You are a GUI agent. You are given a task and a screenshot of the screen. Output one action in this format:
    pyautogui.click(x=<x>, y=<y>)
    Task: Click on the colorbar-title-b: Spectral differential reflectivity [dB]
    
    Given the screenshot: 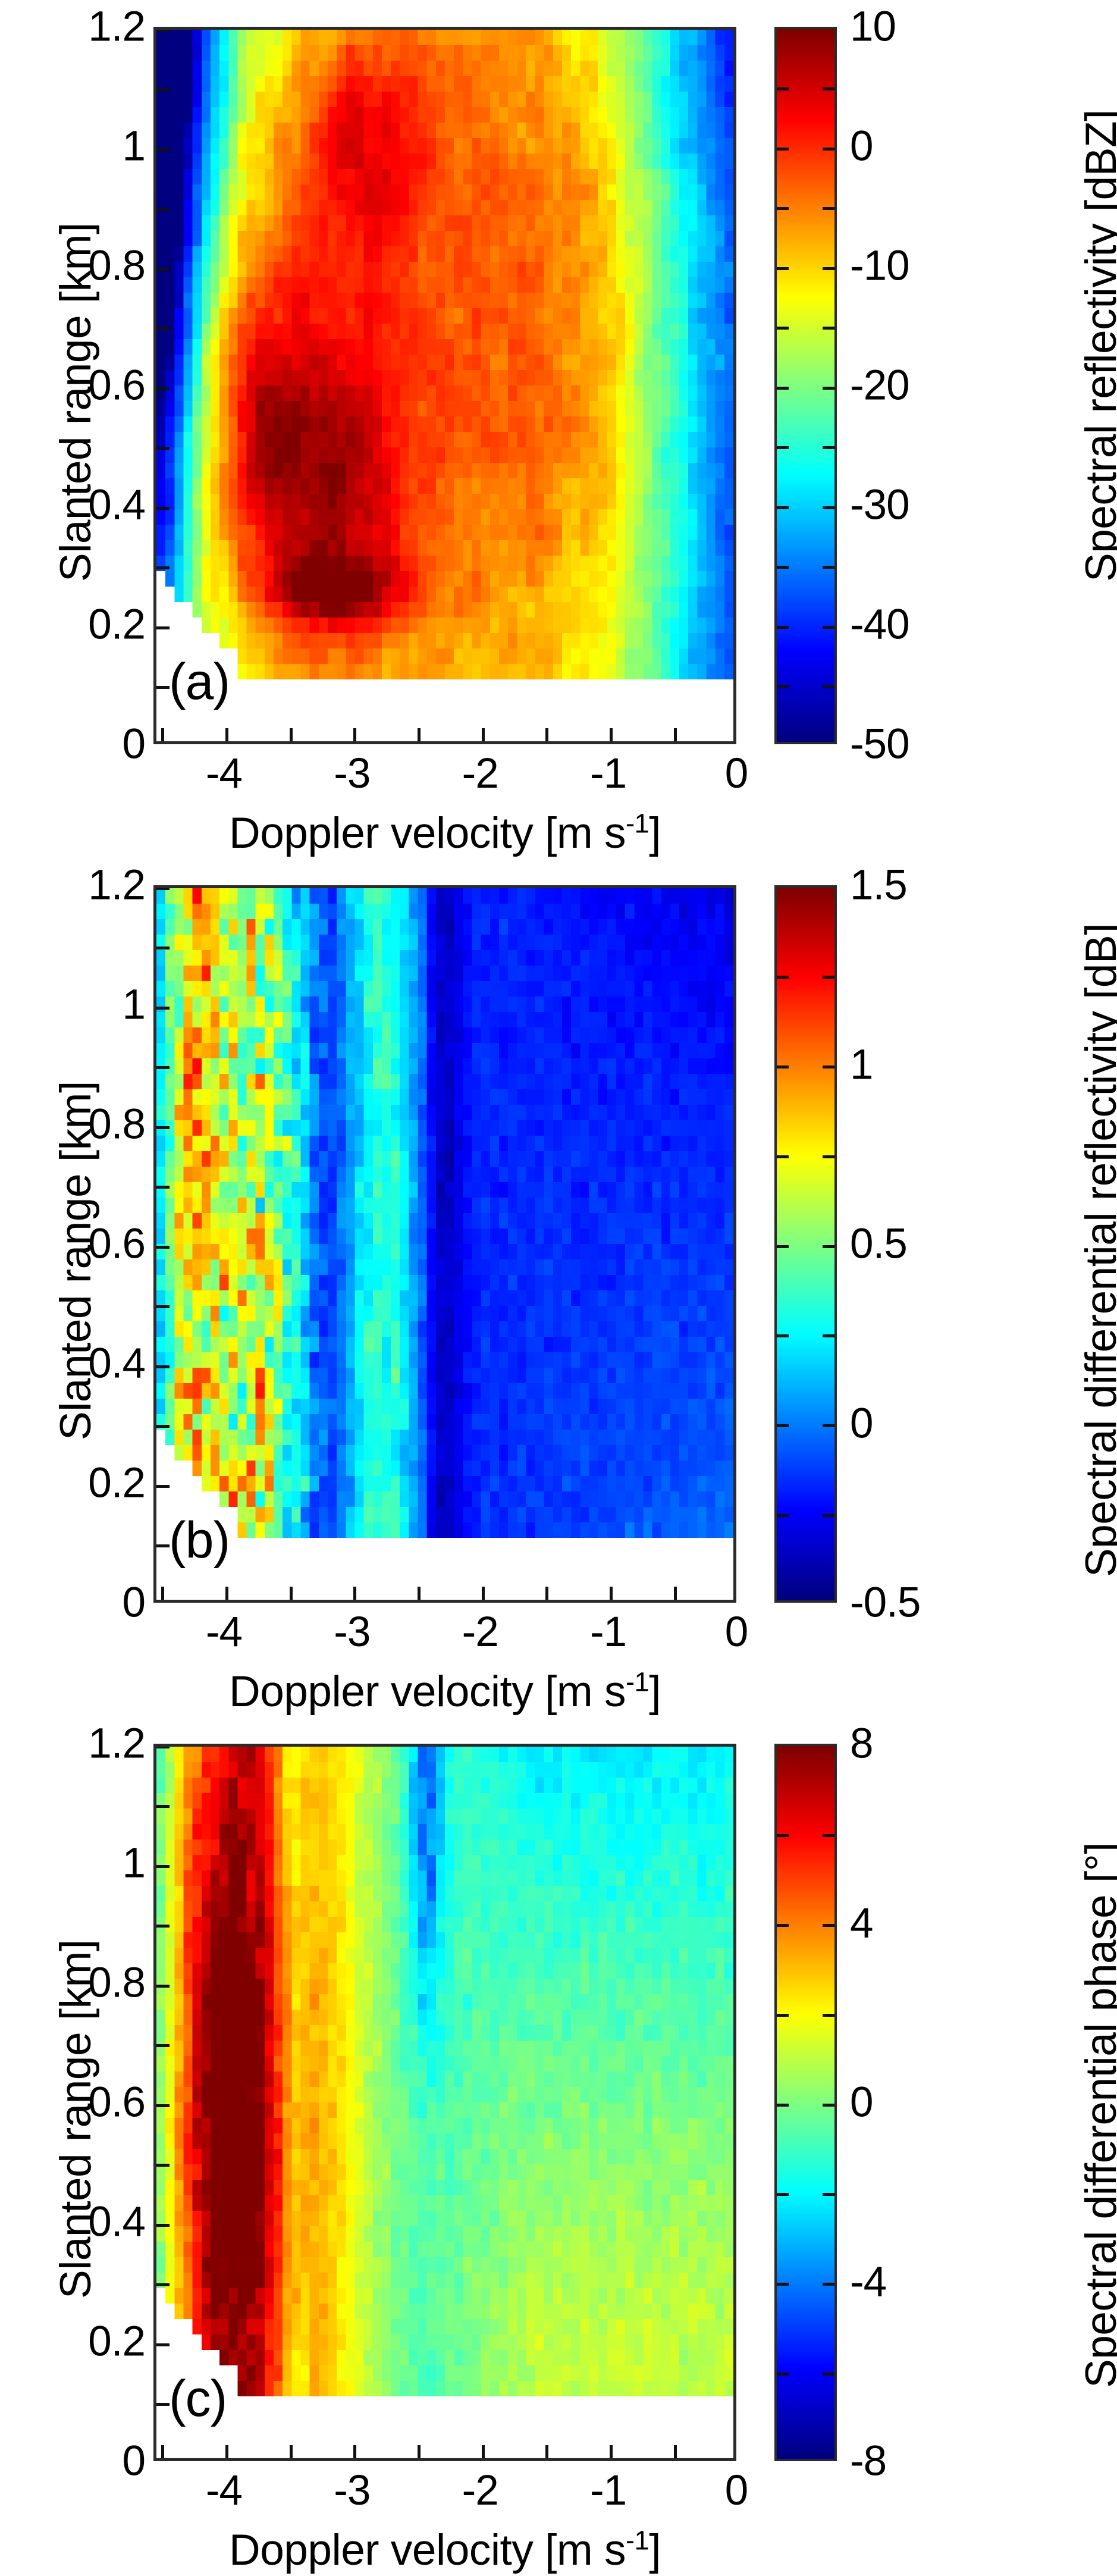 What is the action you would take?
    pyautogui.click(x=1097, y=1250)
    